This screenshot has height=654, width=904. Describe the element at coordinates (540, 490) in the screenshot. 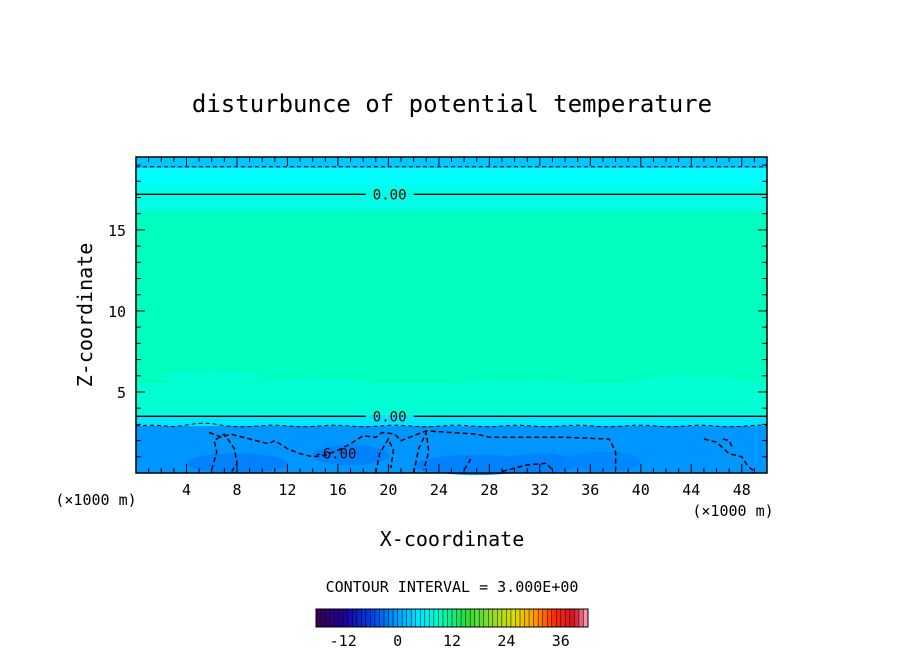

I see `x-tick-label-32: 32` at that location.